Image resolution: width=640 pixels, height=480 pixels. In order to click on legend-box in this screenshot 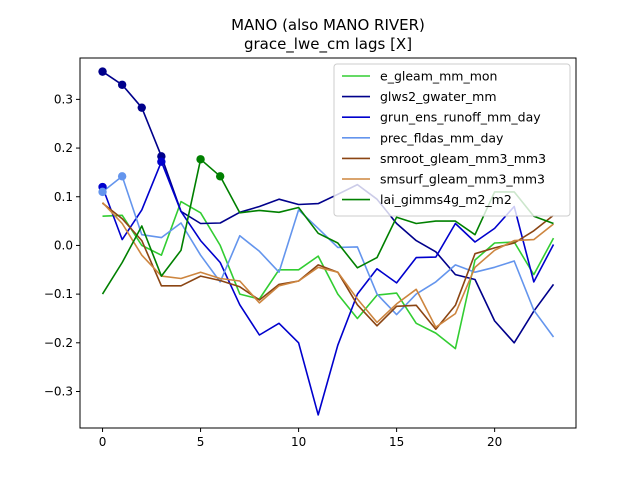, I will do `click(452, 140)`.